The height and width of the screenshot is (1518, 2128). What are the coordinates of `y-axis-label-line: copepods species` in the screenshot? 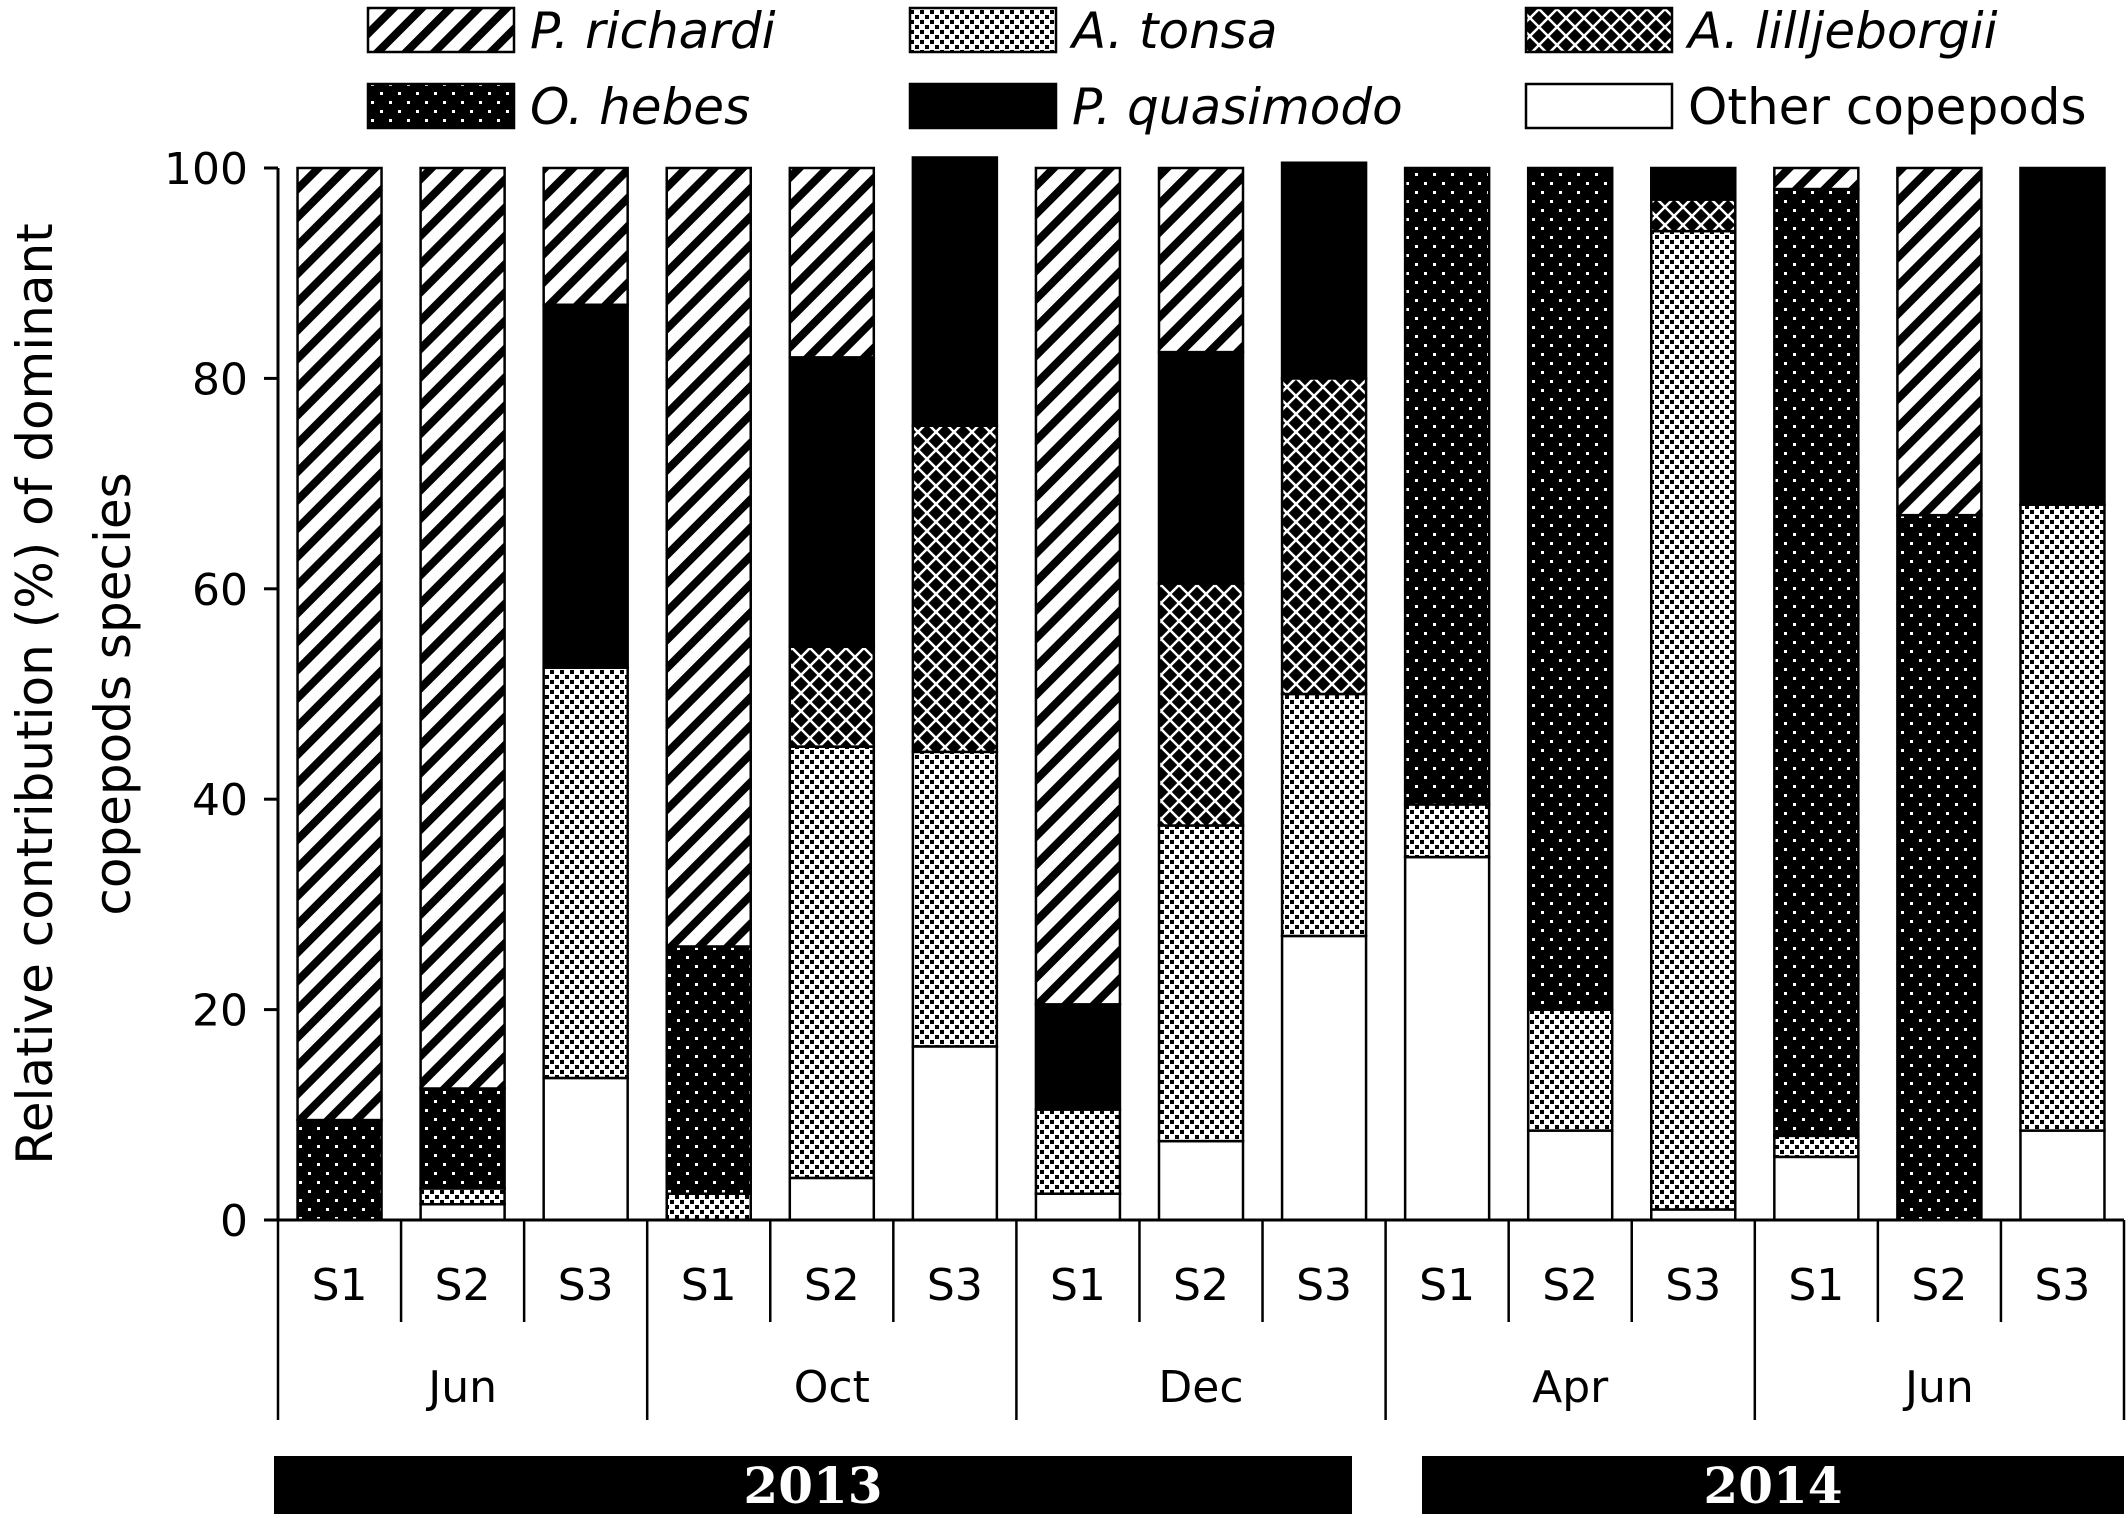 It's located at (113, 693).